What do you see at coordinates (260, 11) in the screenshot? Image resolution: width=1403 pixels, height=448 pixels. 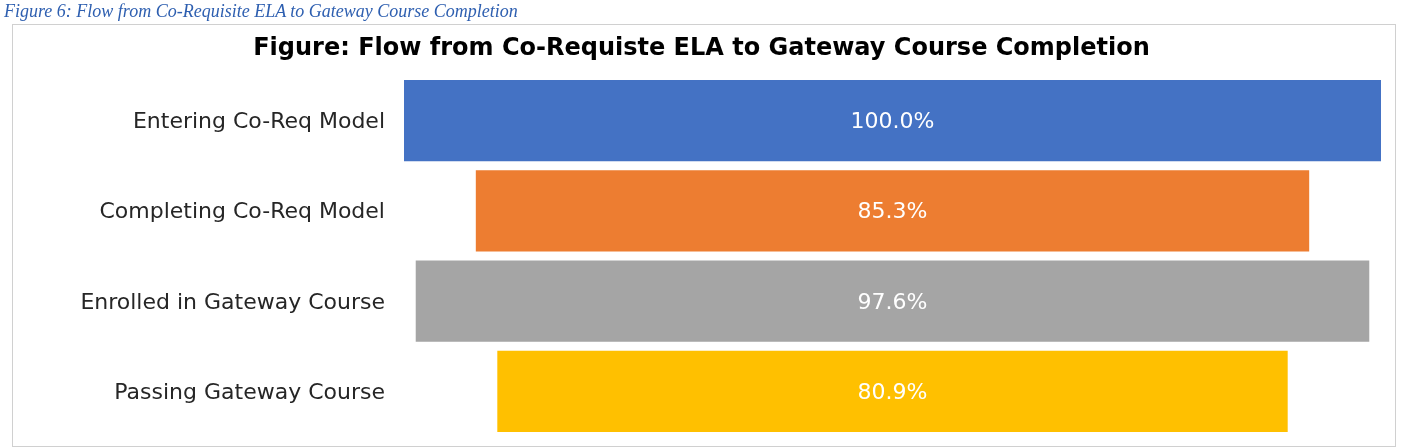 I see `caption: Figure 6: Flow from Co-Requisite ELA to Gateway Course Completion` at bounding box center [260, 11].